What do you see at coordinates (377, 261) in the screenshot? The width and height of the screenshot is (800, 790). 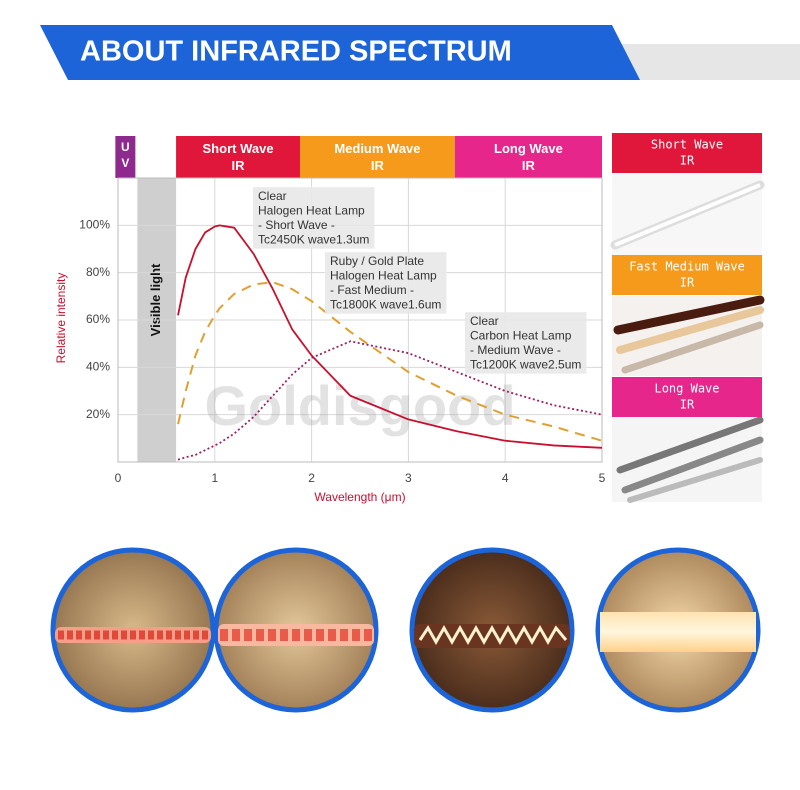 I see `annotation-line: Ruby / Gold Plate` at bounding box center [377, 261].